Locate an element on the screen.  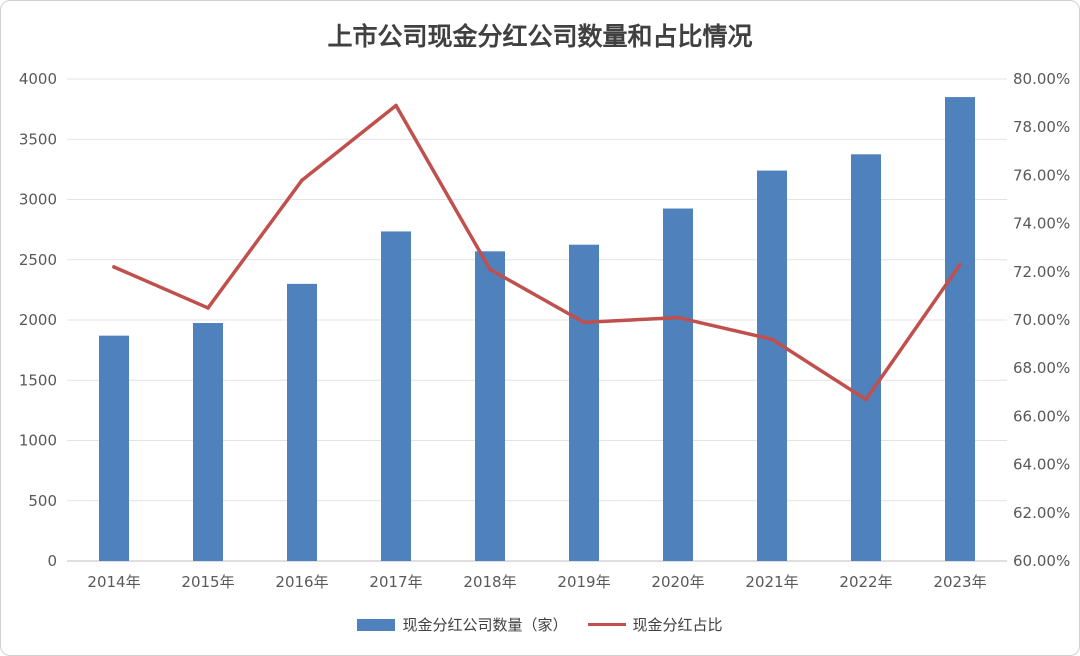
y-right-tick-label: 70.00% is located at coordinates (1041, 320).